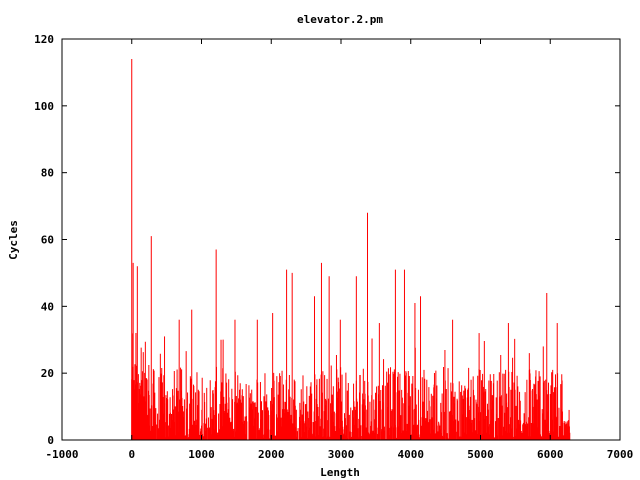 The width and height of the screenshot is (640, 480). I want to click on x-tick-label: 1000, so click(201, 454).